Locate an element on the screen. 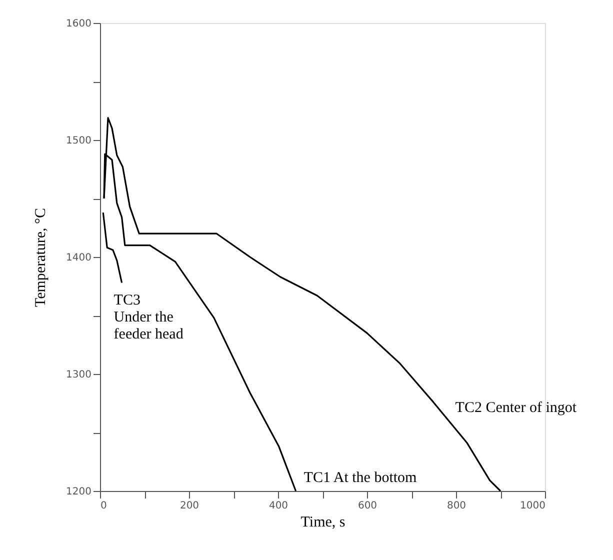 This screenshot has height=560, width=613. series-label: TC2 Center of ingot is located at coordinates (516, 408).